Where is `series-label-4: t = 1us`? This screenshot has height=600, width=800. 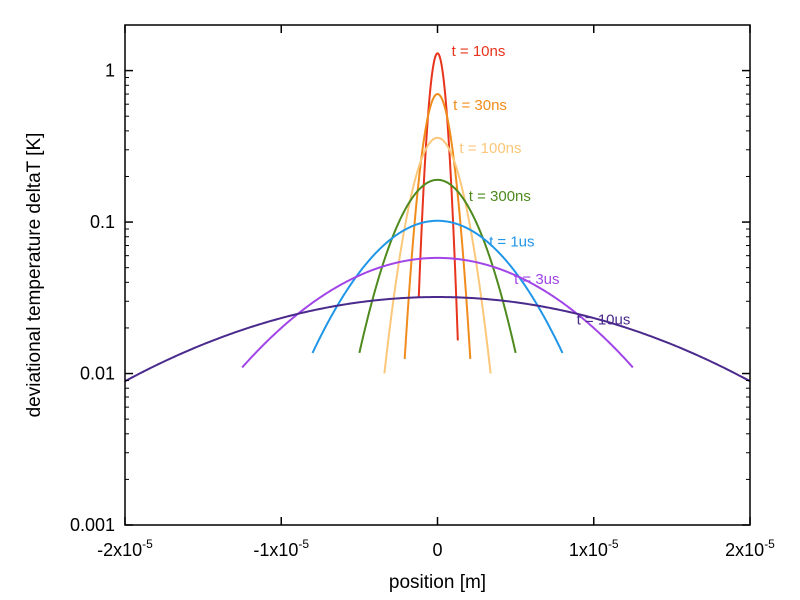 series-label-4: t = 1us is located at coordinates (511, 241).